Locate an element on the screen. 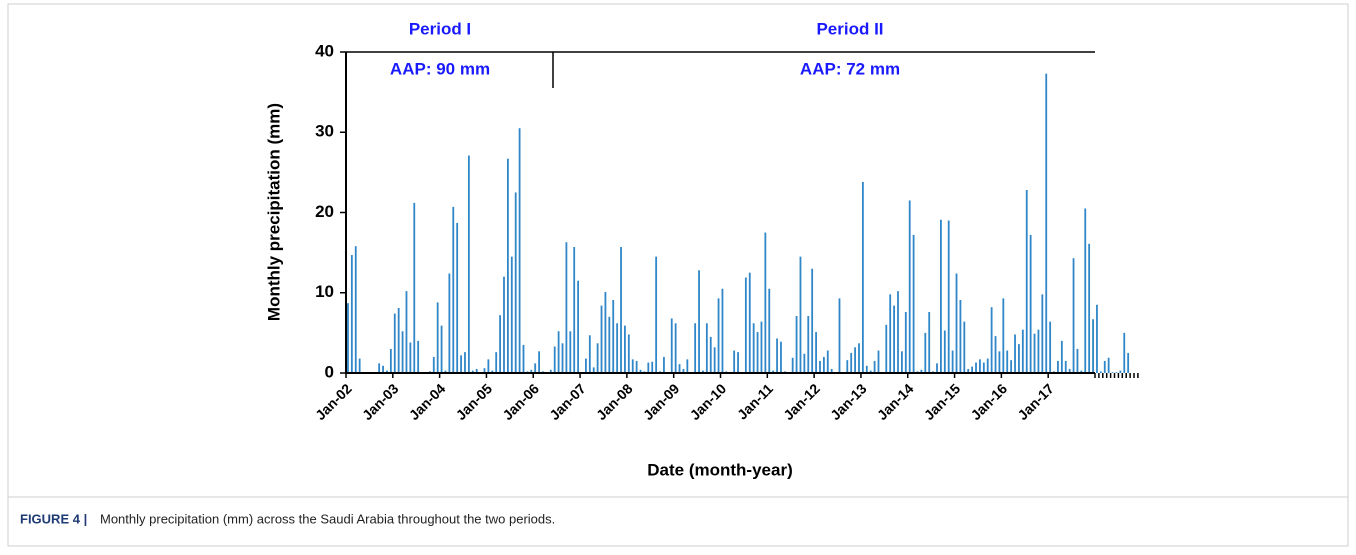 This screenshot has width=1356, height=555. x-tick-label: Jan-08 is located at coordinates (614, 401).